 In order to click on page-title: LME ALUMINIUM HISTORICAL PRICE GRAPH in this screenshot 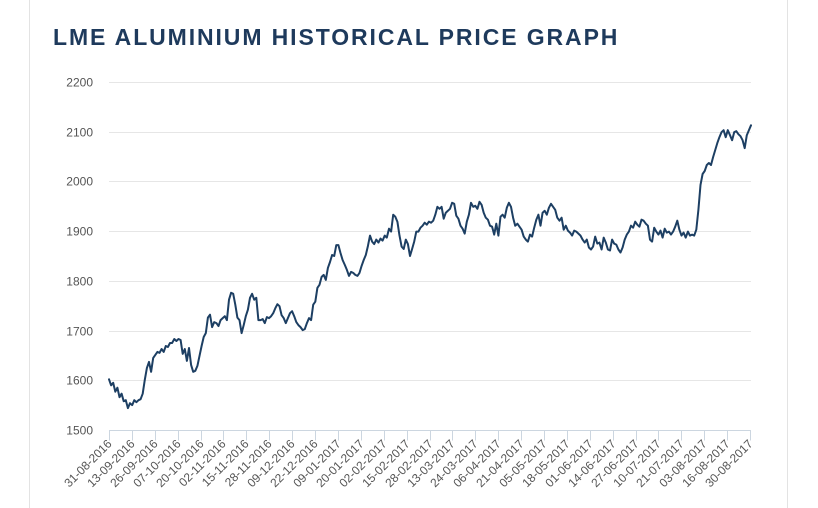, I will do `click(336, 37)`.